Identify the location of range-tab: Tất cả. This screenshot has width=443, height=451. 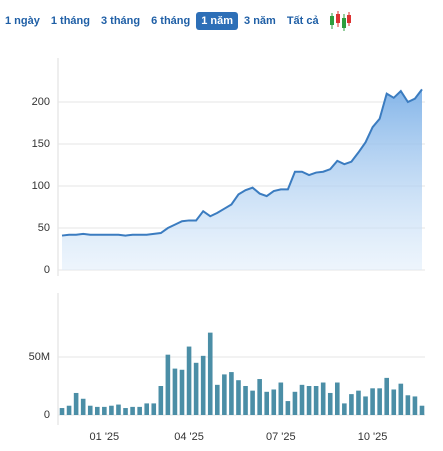
(302, 21).